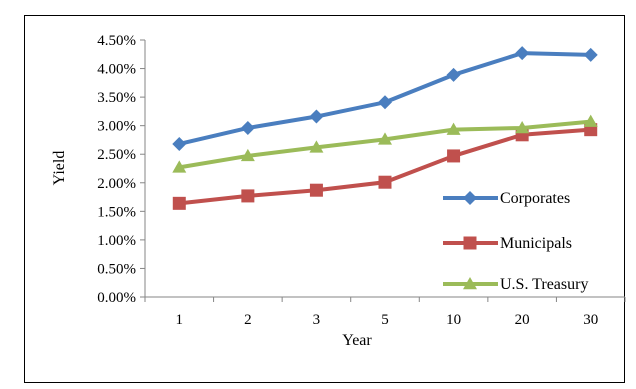  Describe the element at coordinates (317, 320) in the screenshot. I see `x-tick-label: 3` at that location.